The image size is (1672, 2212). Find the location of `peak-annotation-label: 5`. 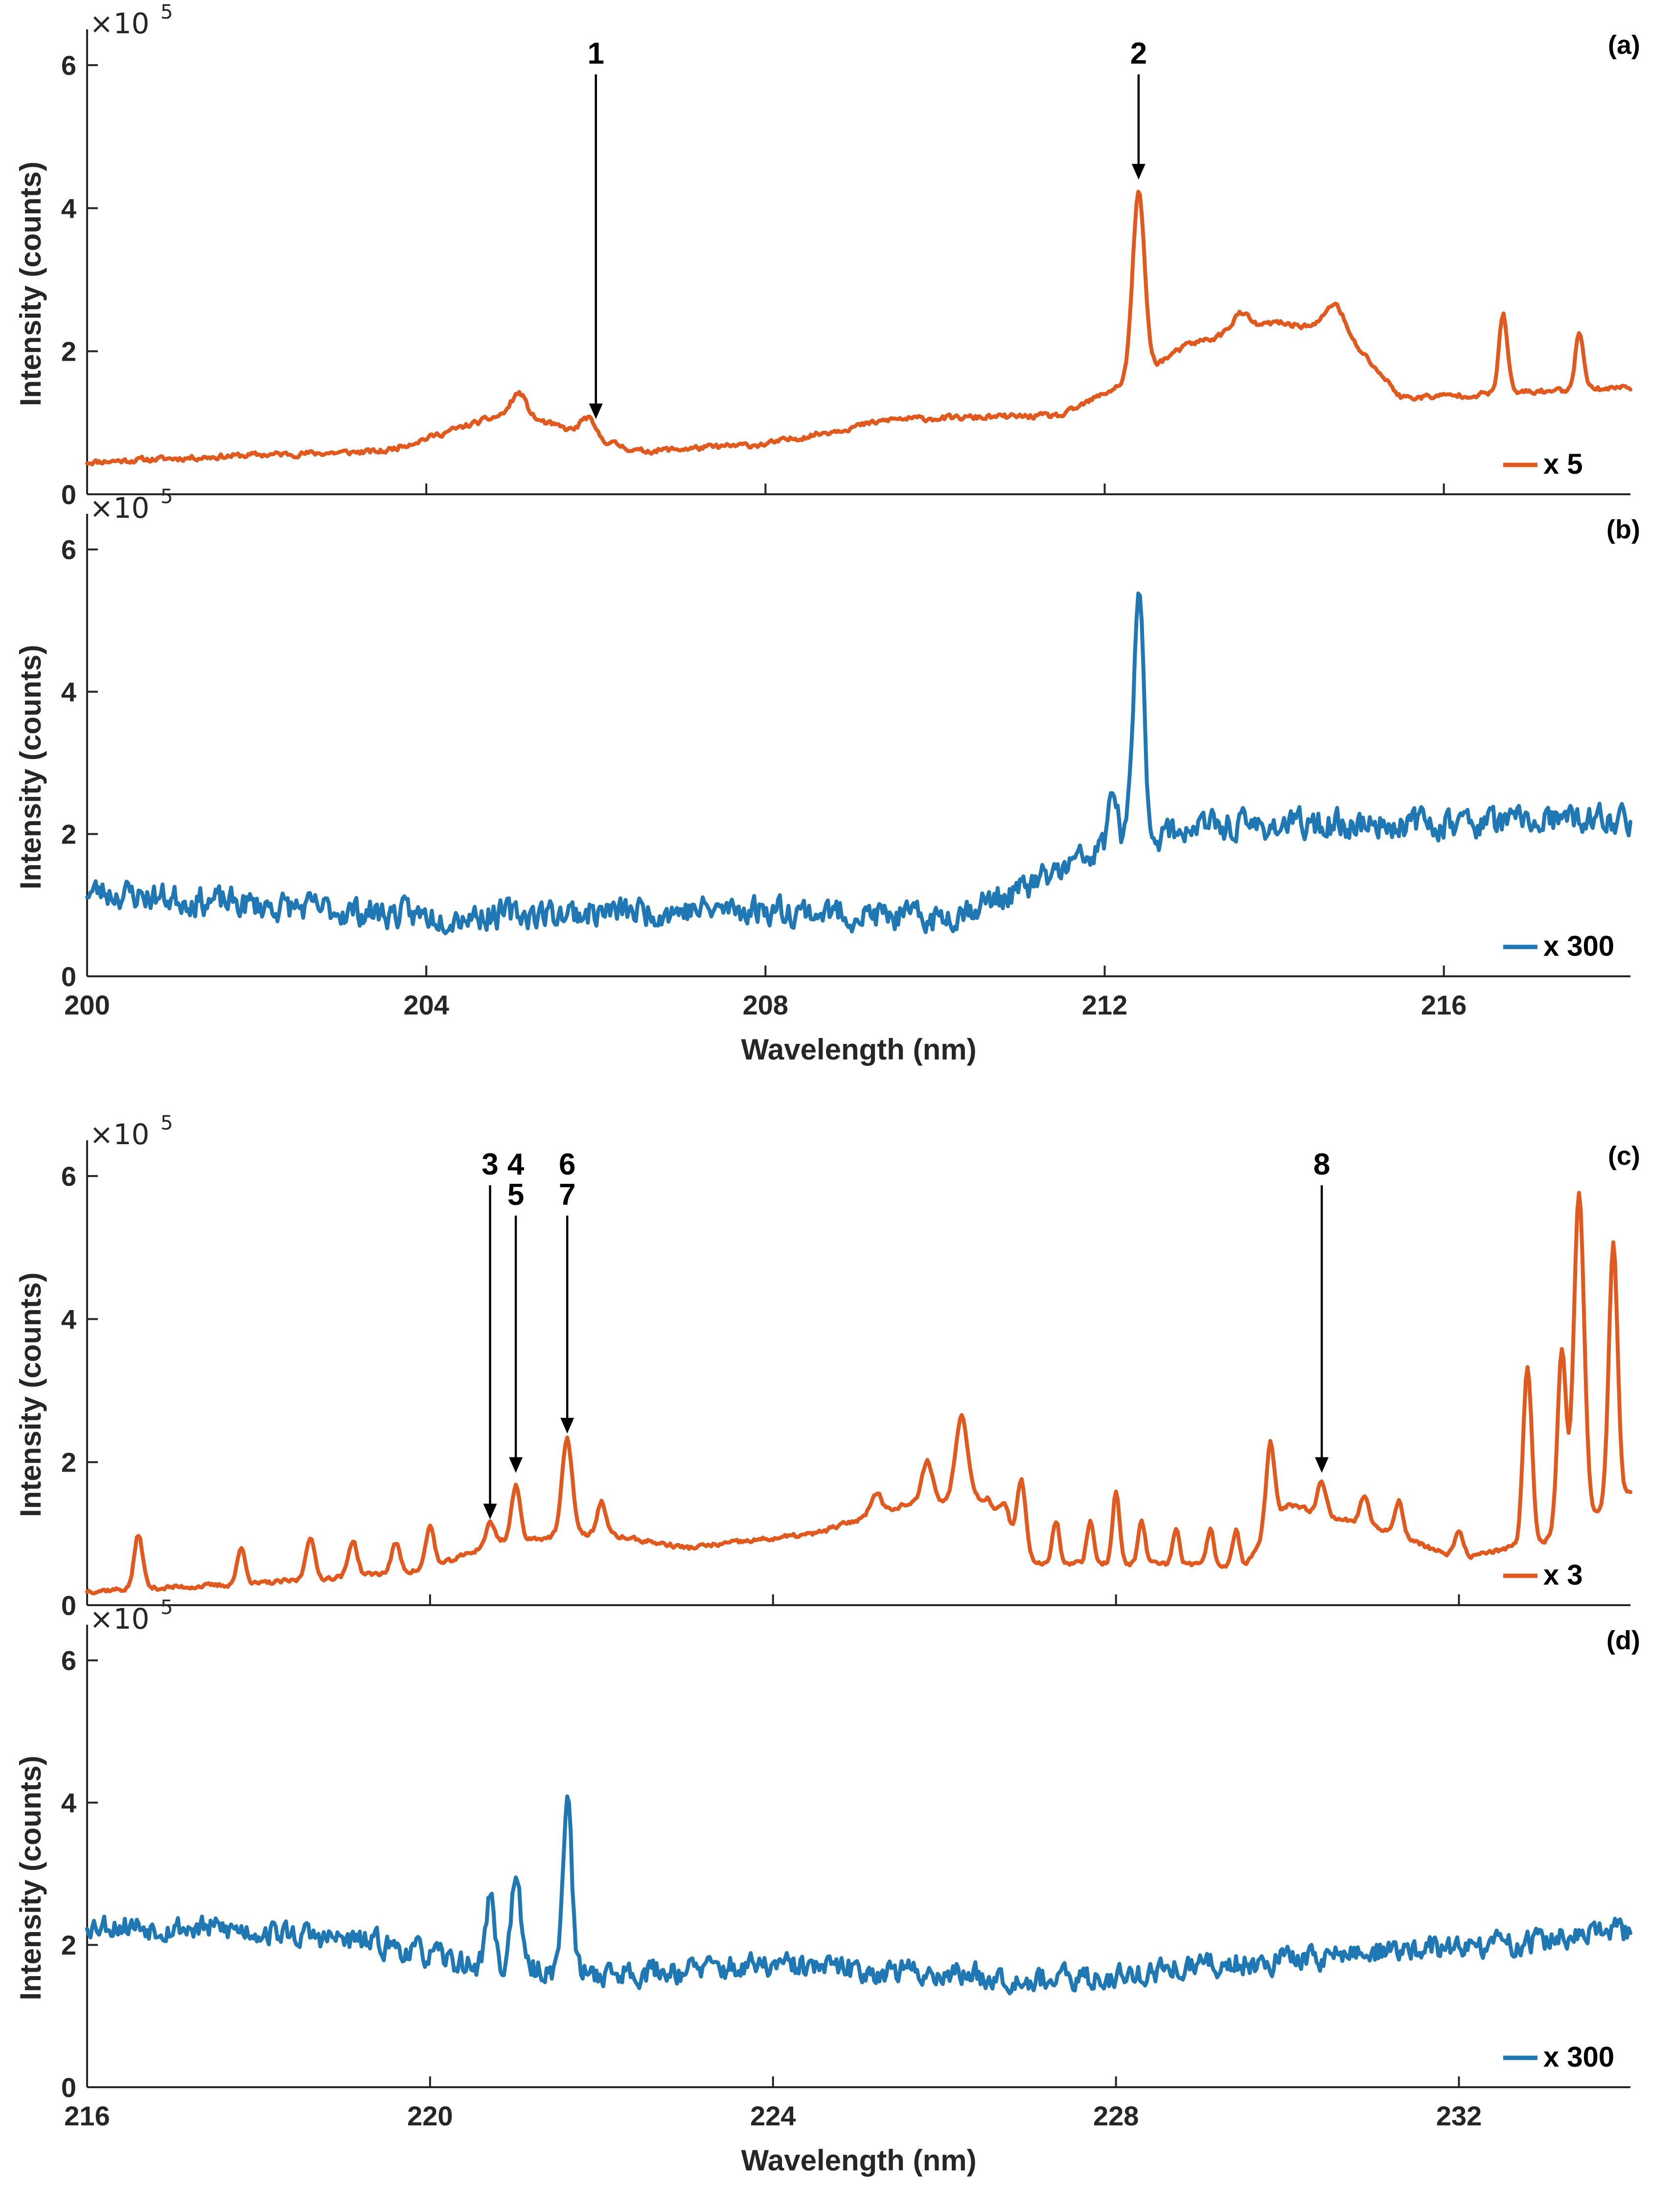

peak-annotation-label: 5 is located at coordinates (515, 1195).